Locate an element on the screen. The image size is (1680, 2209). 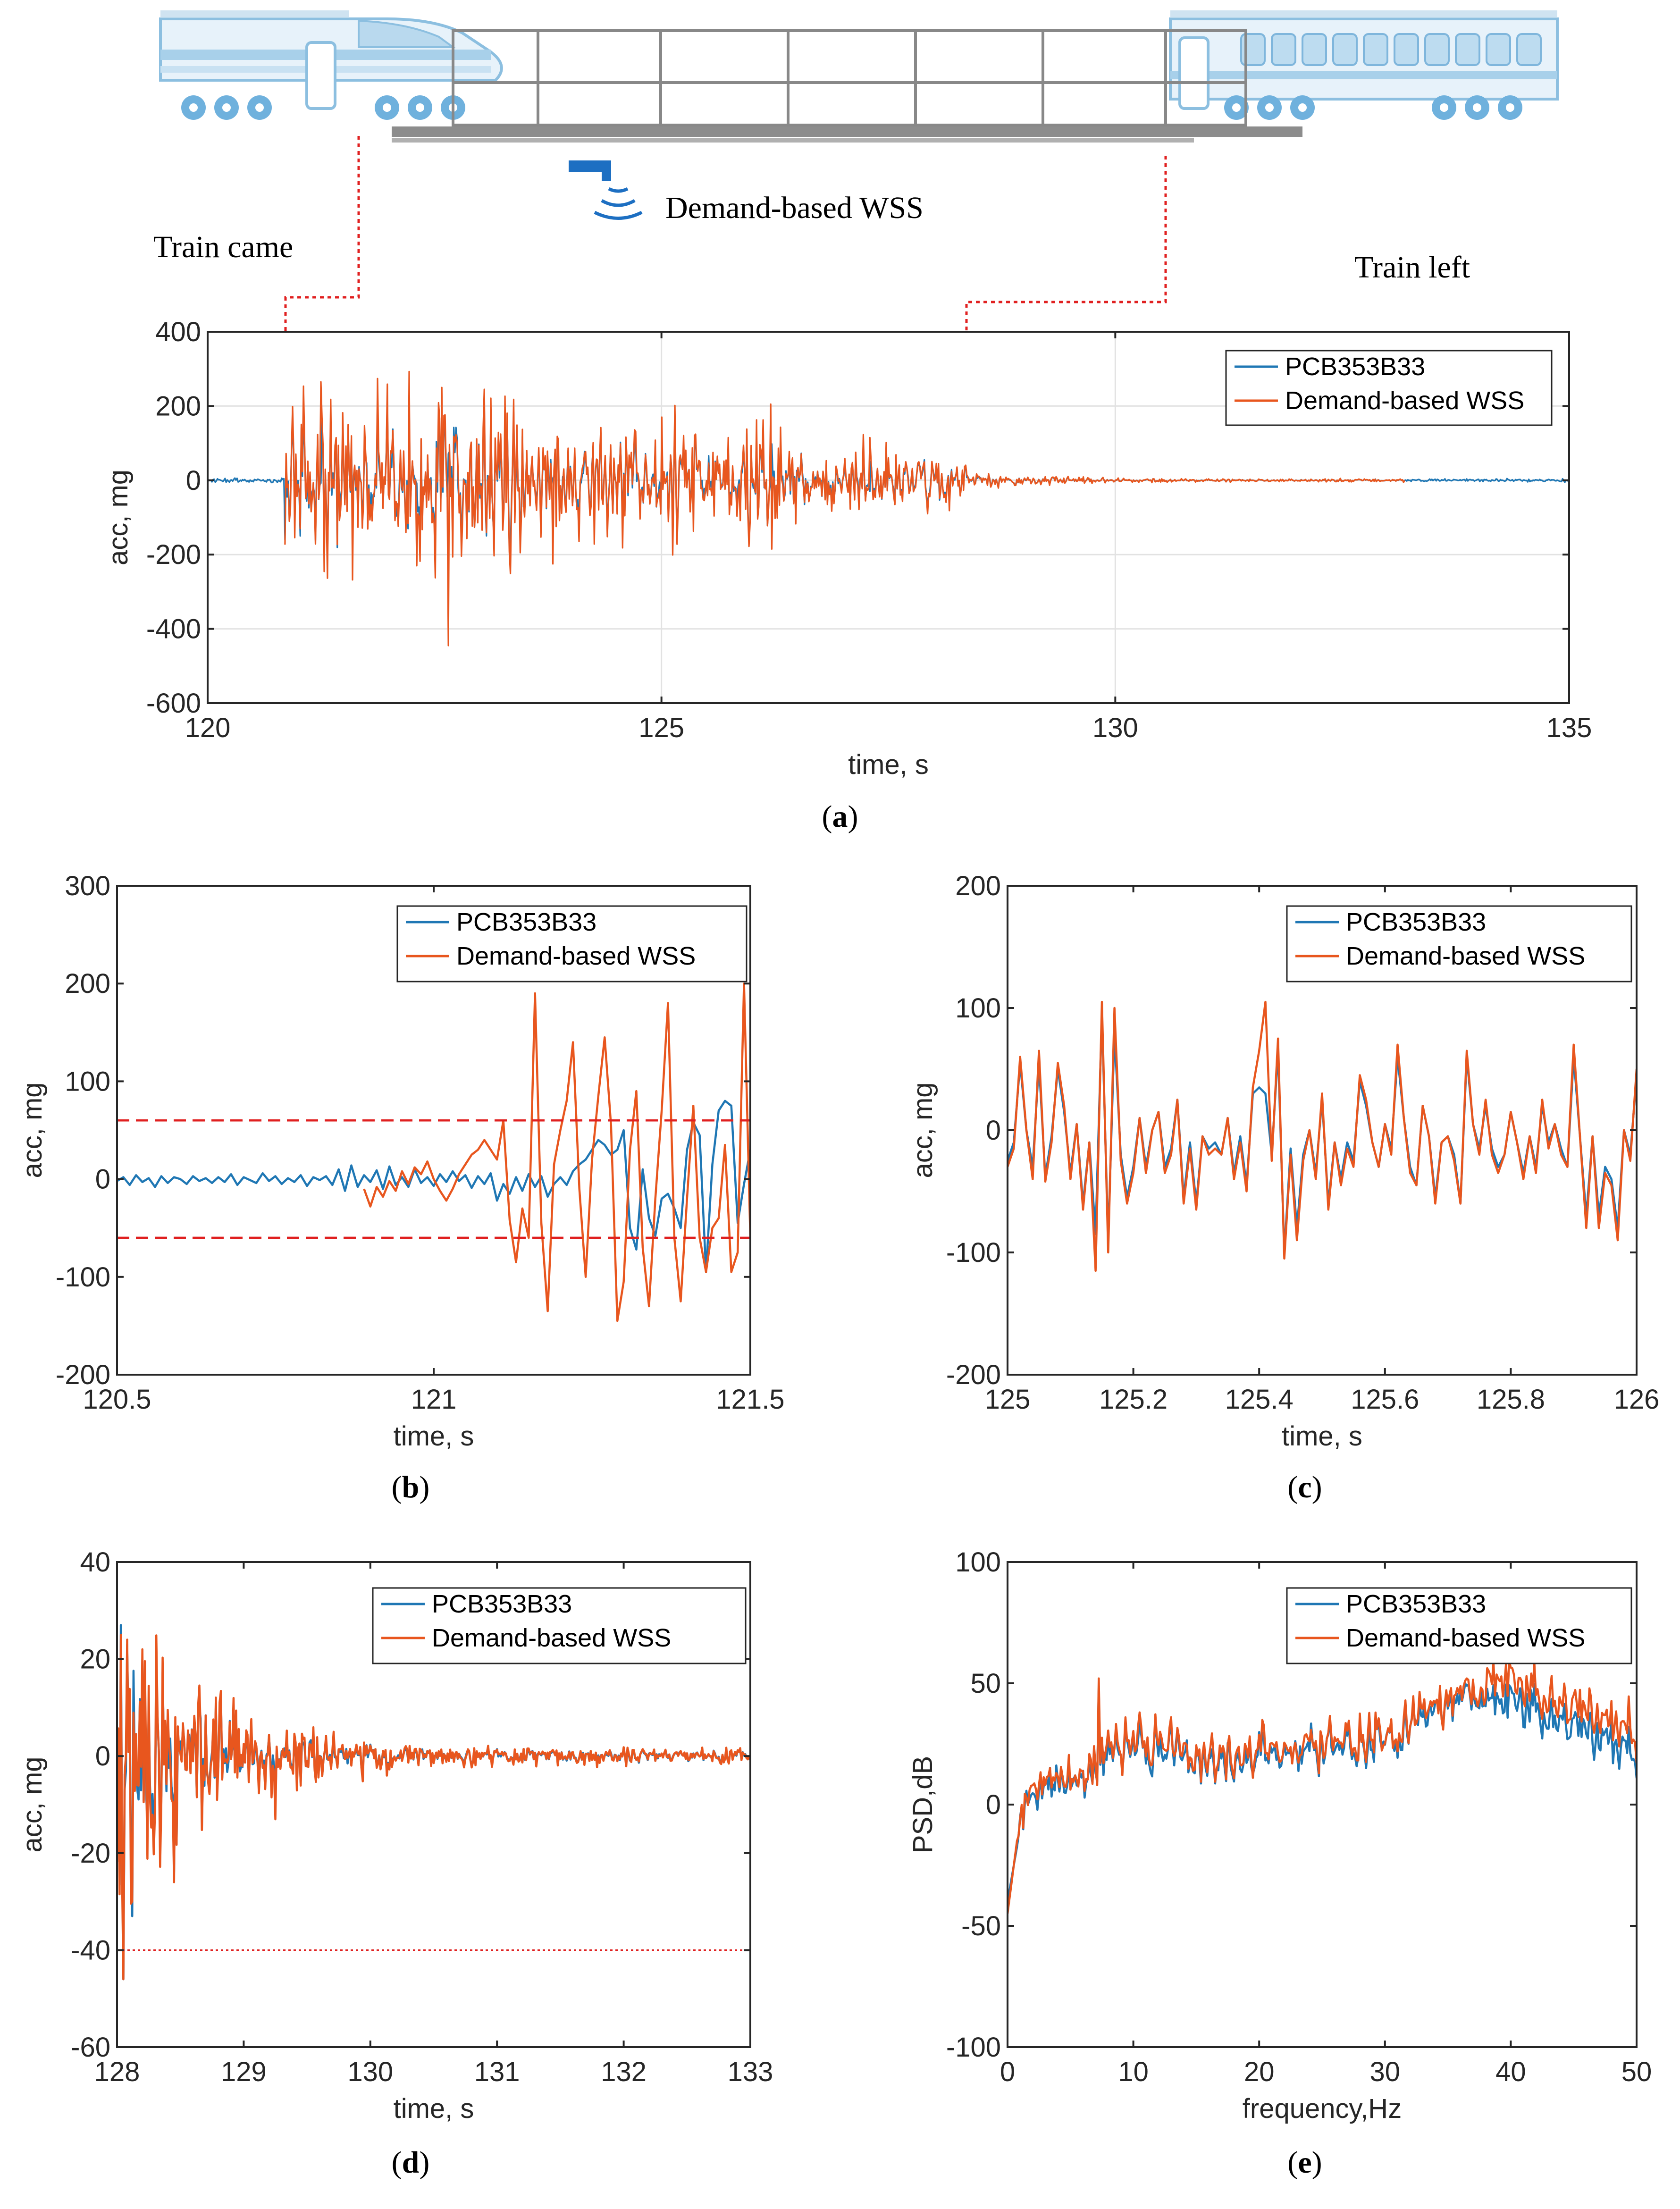
x-tick-label: 135 is located at coordinates (1569, 728).